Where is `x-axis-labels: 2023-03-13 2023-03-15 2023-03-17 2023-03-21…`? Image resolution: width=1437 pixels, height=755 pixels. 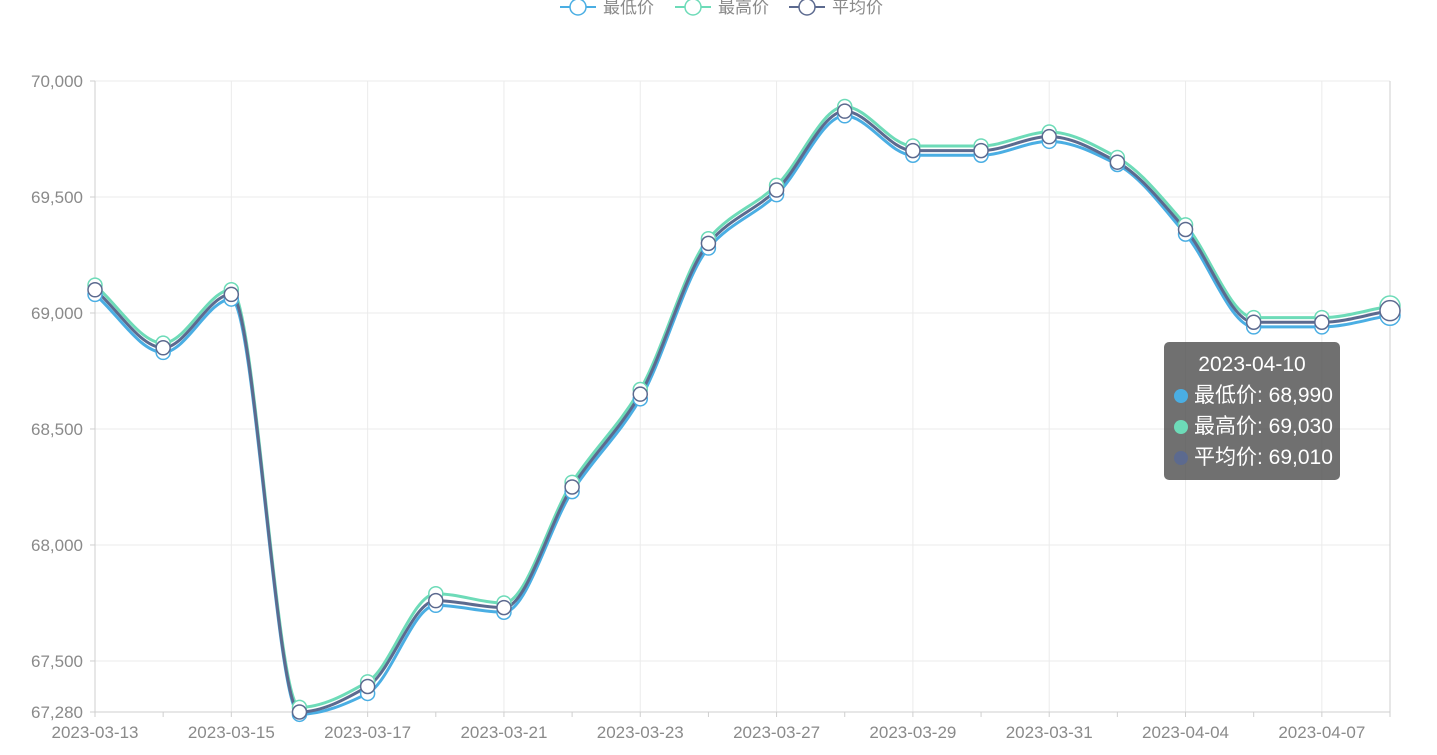
x-axis-labels: 2023-03-13 2023-03-15 2023-03-17 2023-03-21… is located at coordinates (709, 732).